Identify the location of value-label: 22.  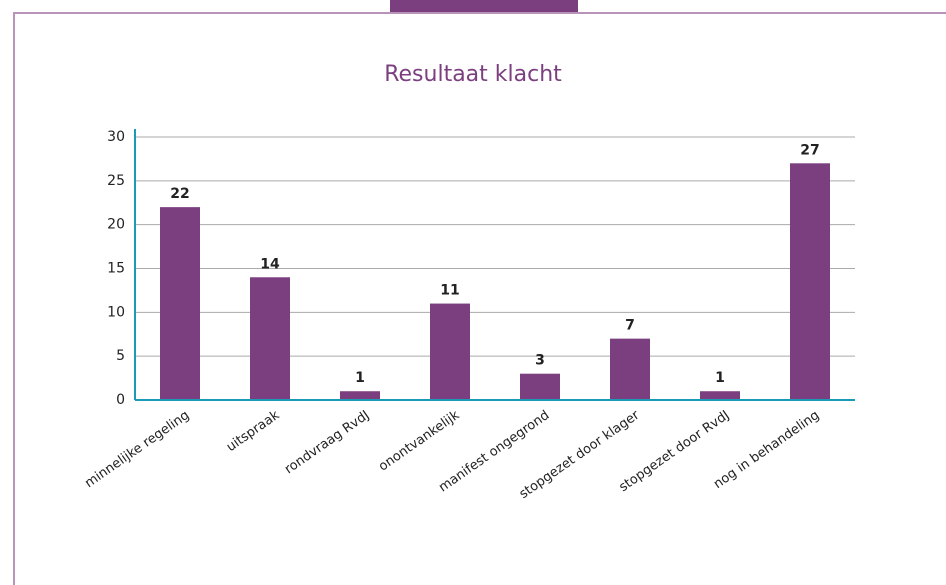
(179, 194).